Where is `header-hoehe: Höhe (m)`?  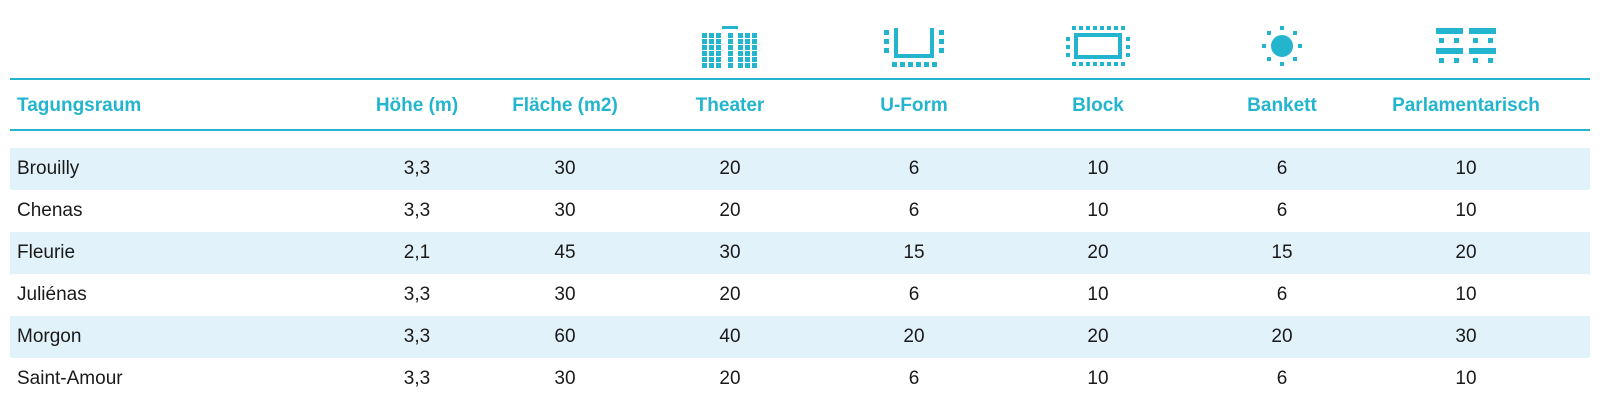
header-hoehe: Höhe (m) is located at coordinates (417, 105).